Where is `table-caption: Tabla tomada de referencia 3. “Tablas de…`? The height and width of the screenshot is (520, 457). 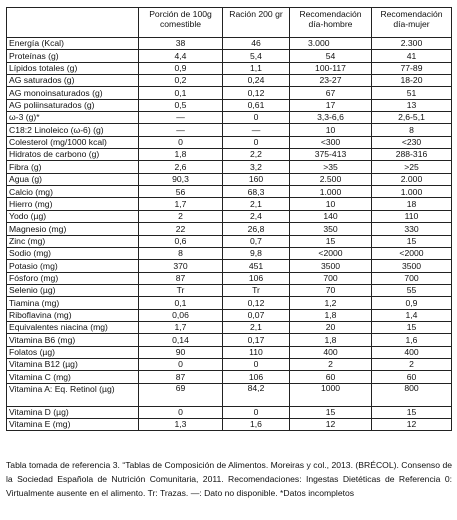
table-caption: Tabla tomada de referencia 3. “Tablas de… is located at coordinates (229, 479).